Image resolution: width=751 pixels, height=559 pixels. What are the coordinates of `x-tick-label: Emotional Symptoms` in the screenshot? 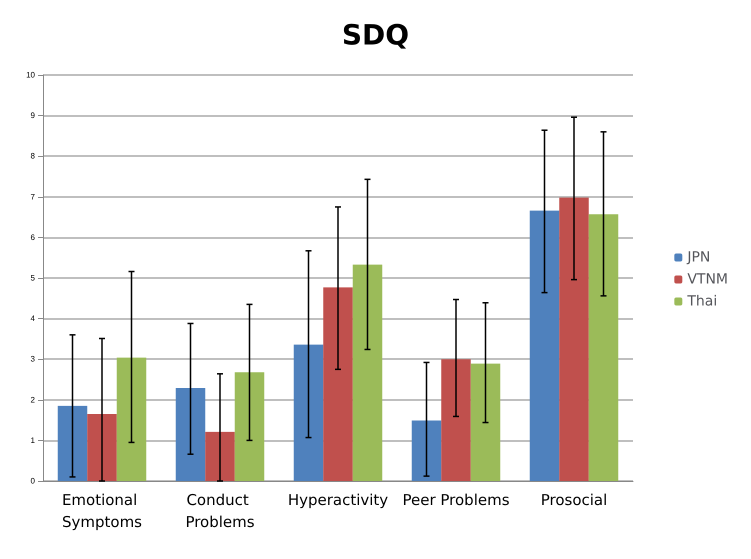 It's located at (102, 511).